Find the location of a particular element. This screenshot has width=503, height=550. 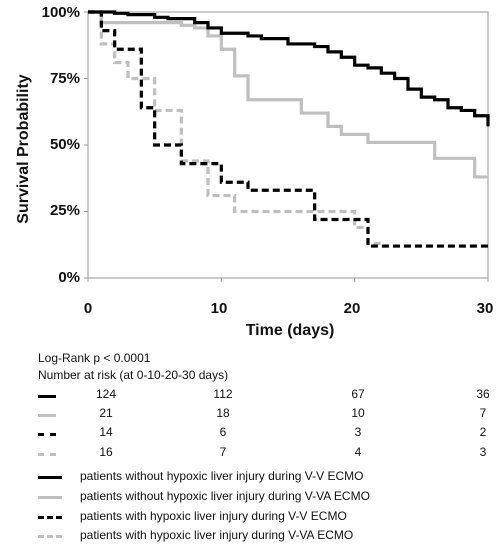

risk-count: 4 is located at coordinates (358, 452).